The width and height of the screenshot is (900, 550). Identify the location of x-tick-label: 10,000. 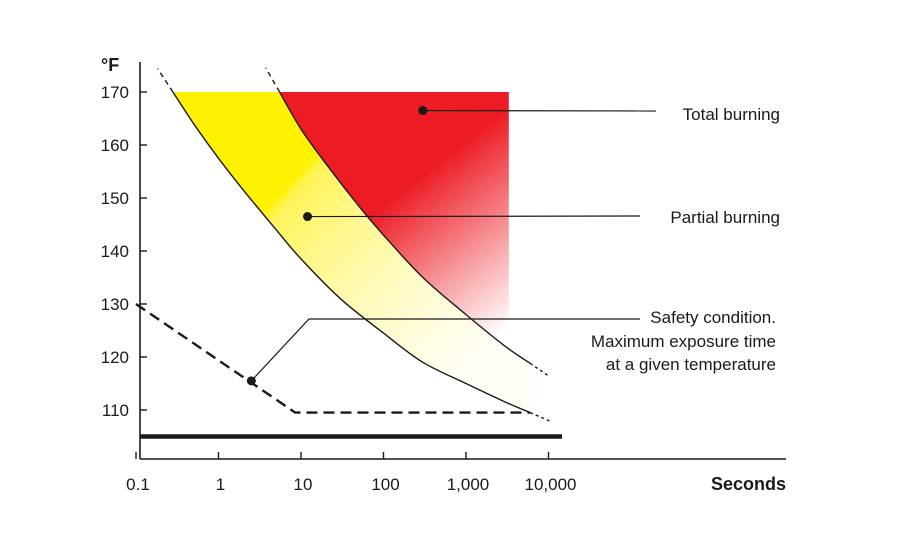
(551, 484).